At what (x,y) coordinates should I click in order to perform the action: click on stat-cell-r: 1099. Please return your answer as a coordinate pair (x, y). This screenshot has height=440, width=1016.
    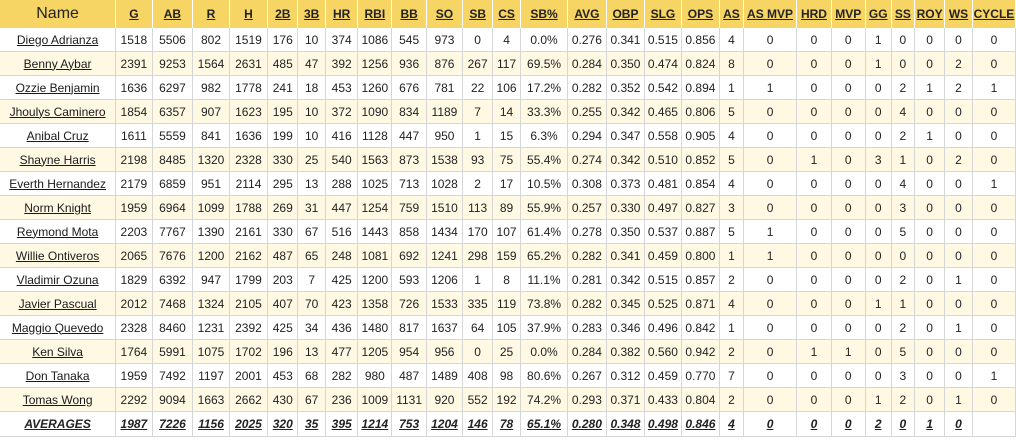
    Looking at the image, I should click on (211, 207).